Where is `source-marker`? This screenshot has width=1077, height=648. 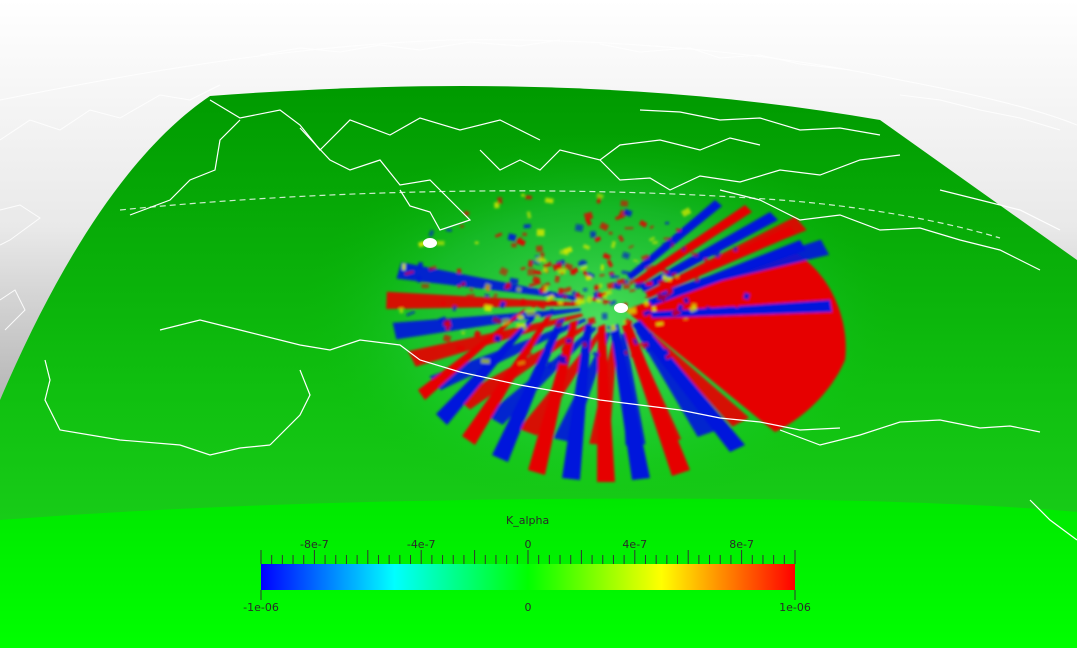 source-marker is located at coordinates (430, 243).